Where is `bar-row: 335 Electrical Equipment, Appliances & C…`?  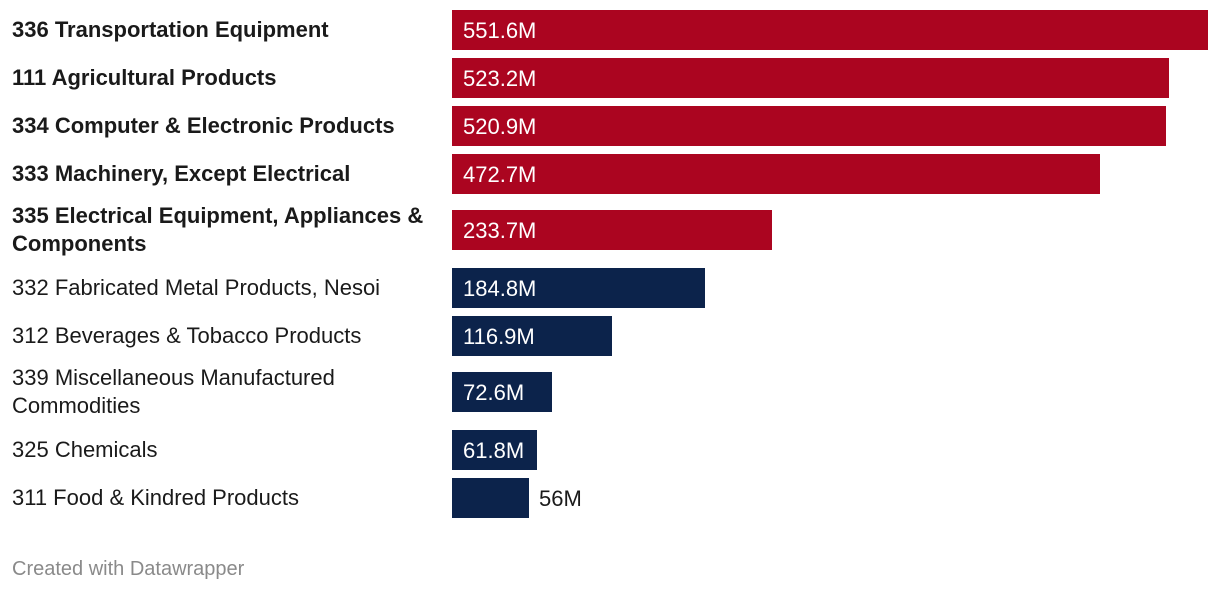
bar-row: 335 Electrical Equipment, Appliances & C… is located at coordinates (610, 230).